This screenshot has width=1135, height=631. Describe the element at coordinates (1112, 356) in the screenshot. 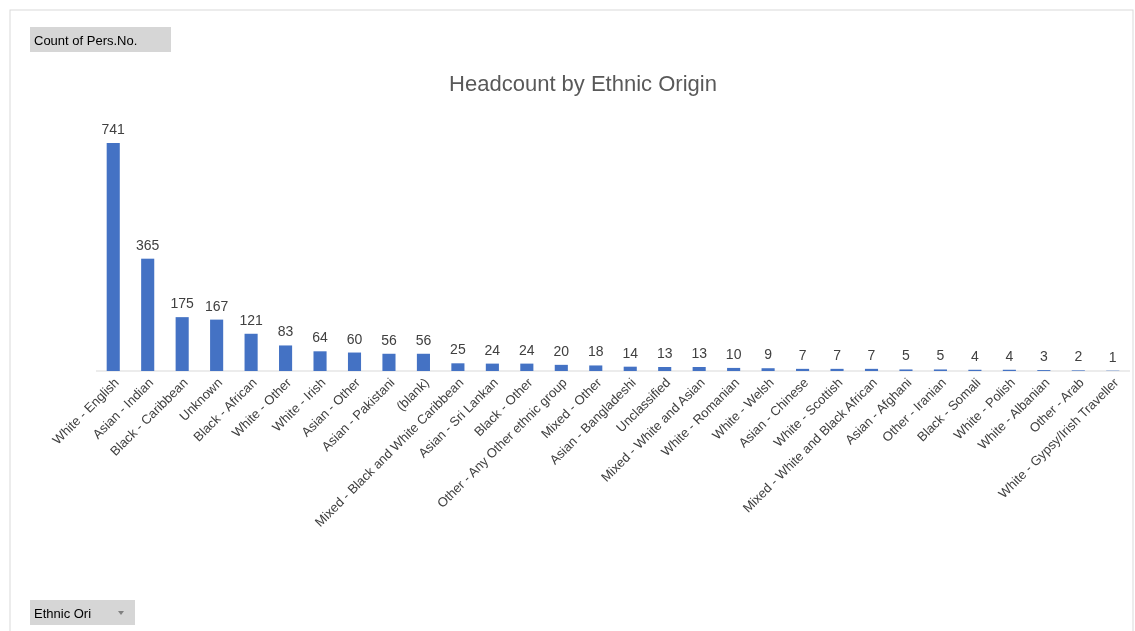

I see `data-label: 1` at that location.